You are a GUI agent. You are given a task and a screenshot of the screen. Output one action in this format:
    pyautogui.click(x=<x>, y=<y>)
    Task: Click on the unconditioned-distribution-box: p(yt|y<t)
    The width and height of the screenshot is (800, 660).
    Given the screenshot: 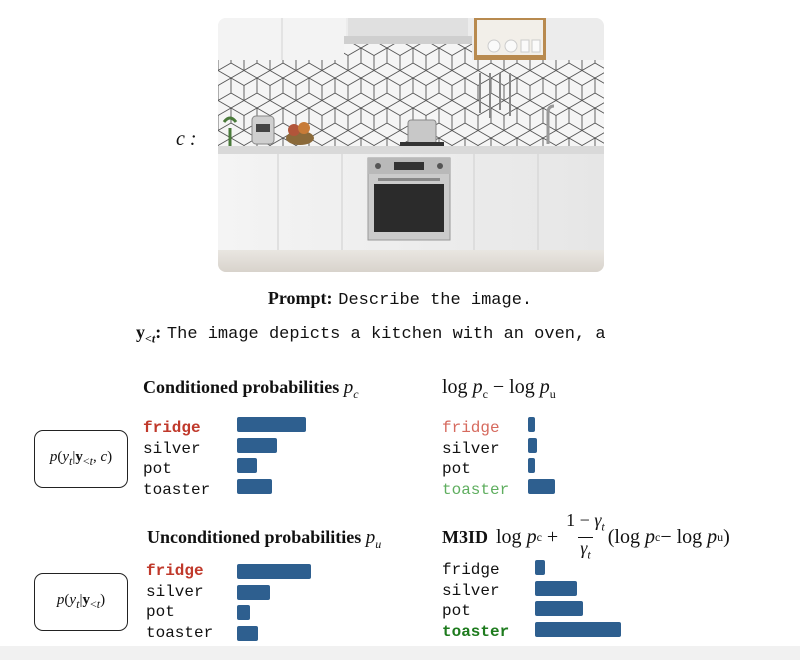 What is the action you would take?
    pyautogui.click(x=81, y=602)
    